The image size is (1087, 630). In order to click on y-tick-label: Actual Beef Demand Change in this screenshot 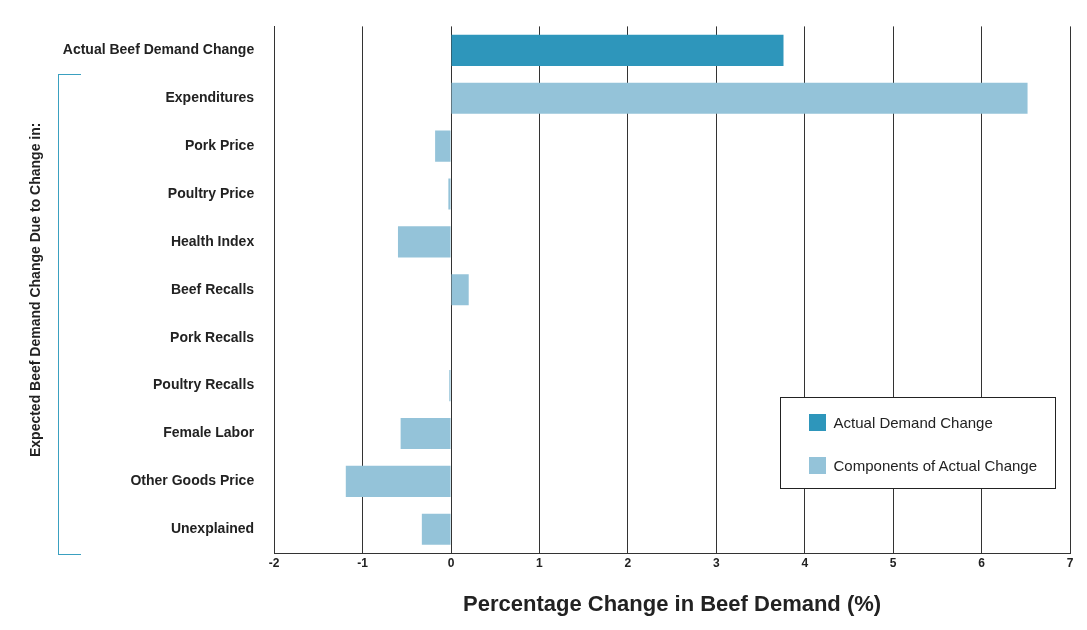, I will do `click(158, 49)`.